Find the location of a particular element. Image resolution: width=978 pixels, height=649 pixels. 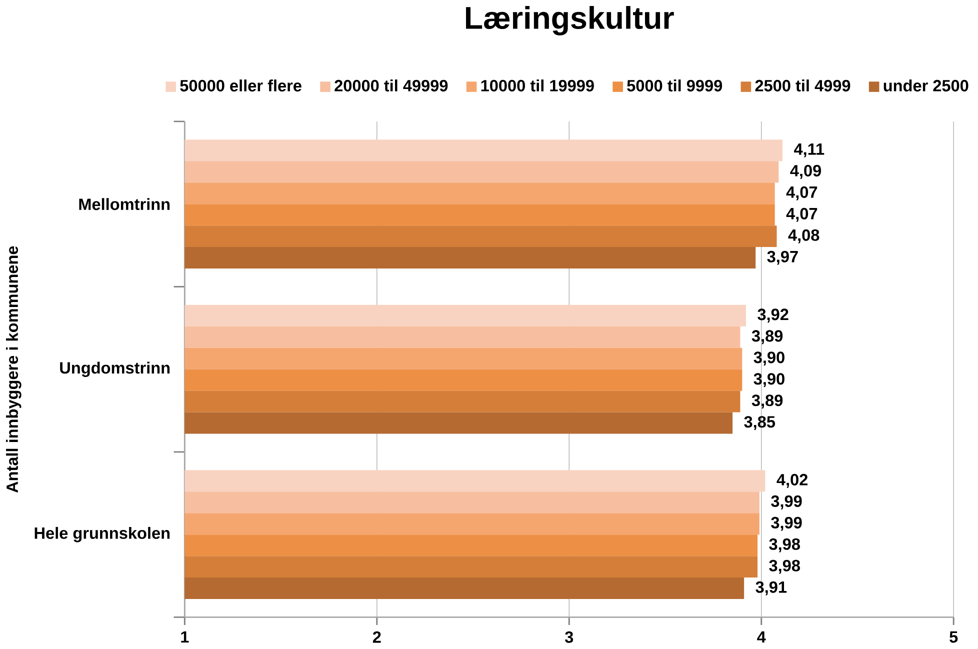

legend-label: 20000 til 49999 is located at coordinates (391, 86).